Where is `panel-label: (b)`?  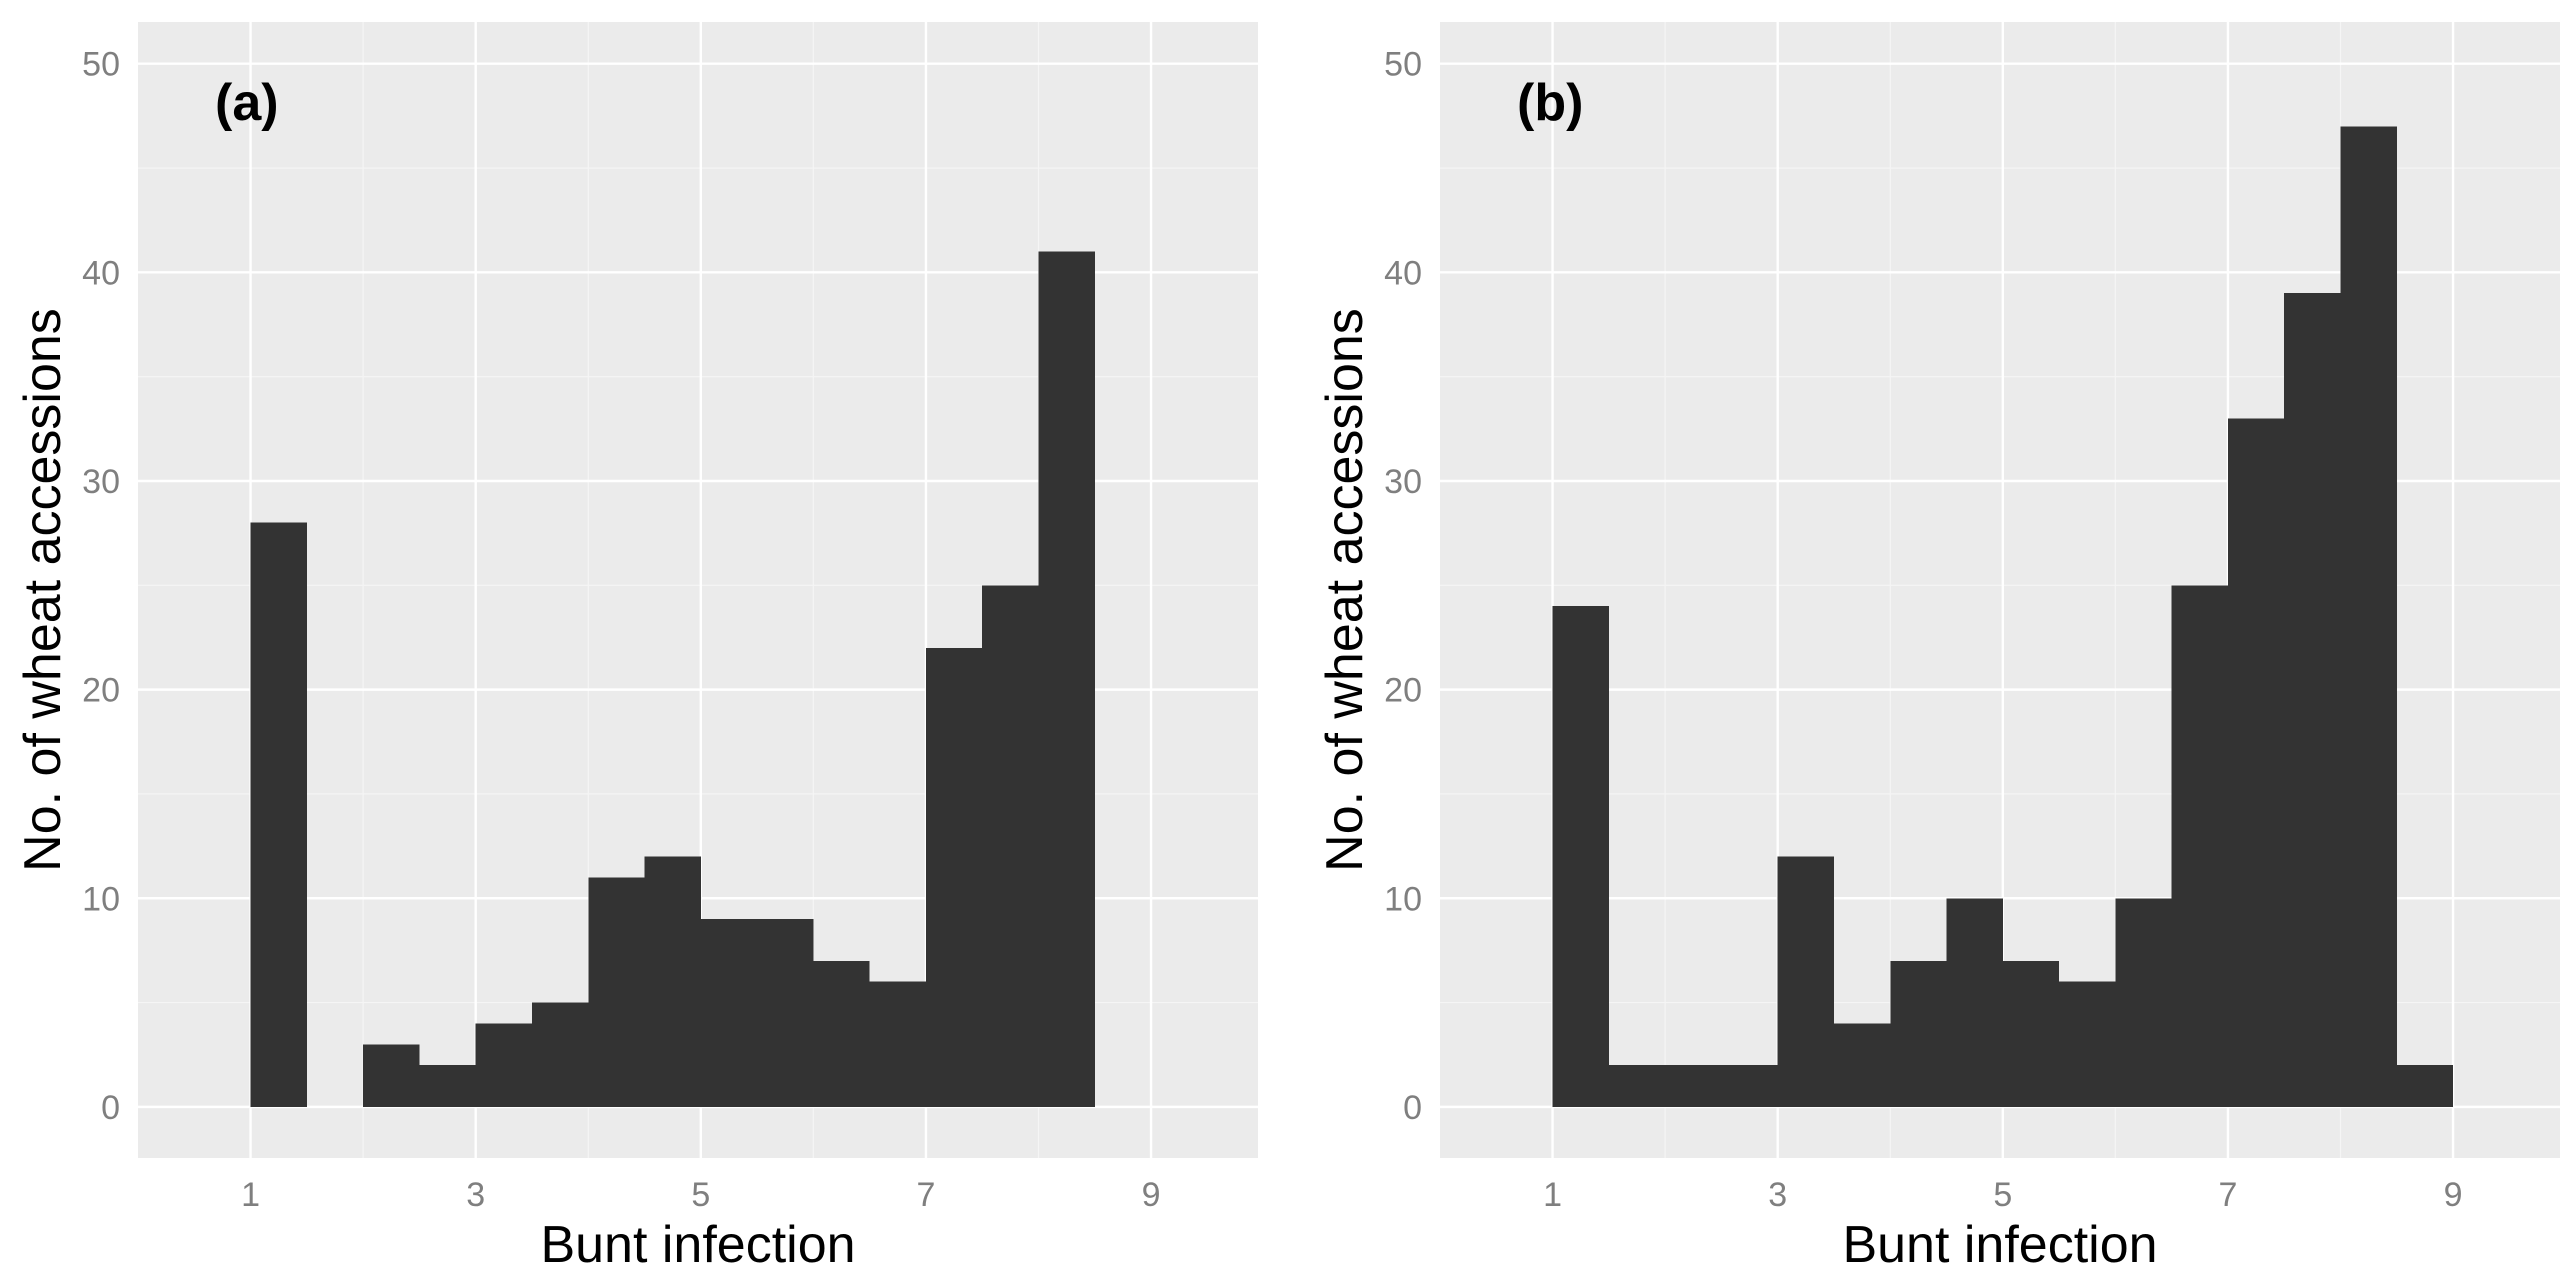 panel-label: (b) is located at coordinates (1550, 103).